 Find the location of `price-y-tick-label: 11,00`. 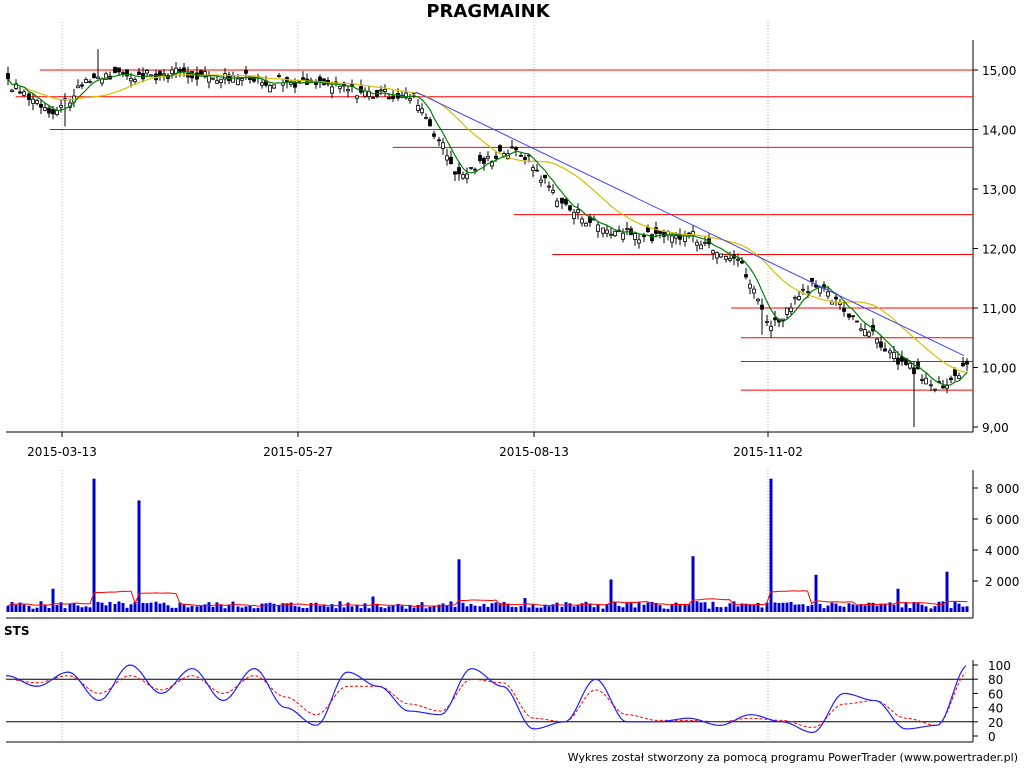

price-y-tick-label: 11,00 is located at coordinates (999, 309).